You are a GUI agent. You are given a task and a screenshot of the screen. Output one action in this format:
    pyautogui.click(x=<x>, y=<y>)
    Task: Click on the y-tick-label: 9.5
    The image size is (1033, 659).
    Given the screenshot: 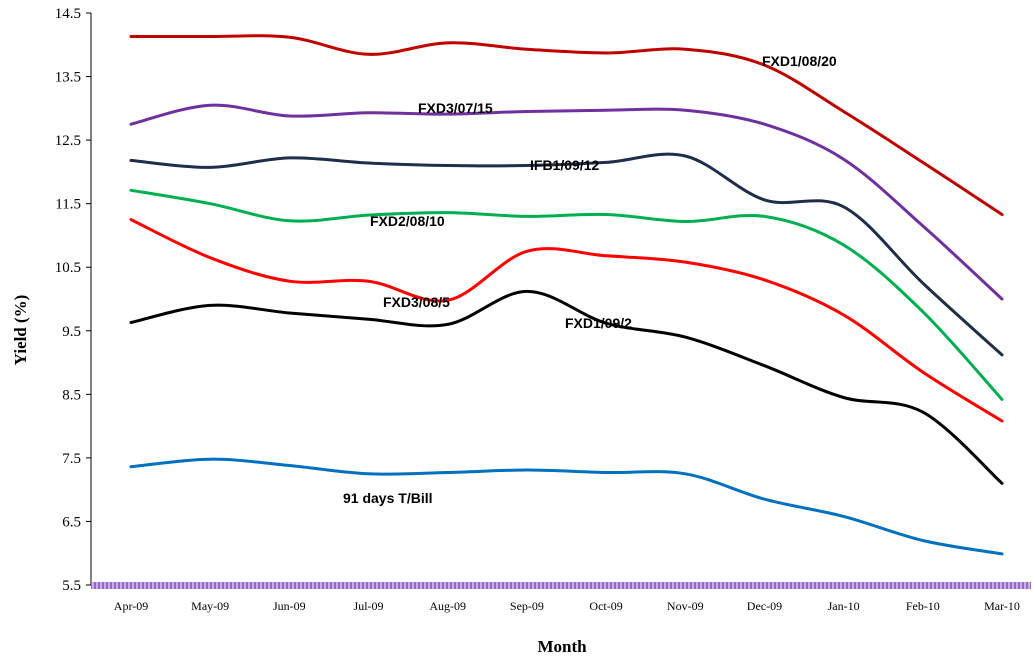 What is the action you would take?
    pyautogui.click(x=71, y=332)
    